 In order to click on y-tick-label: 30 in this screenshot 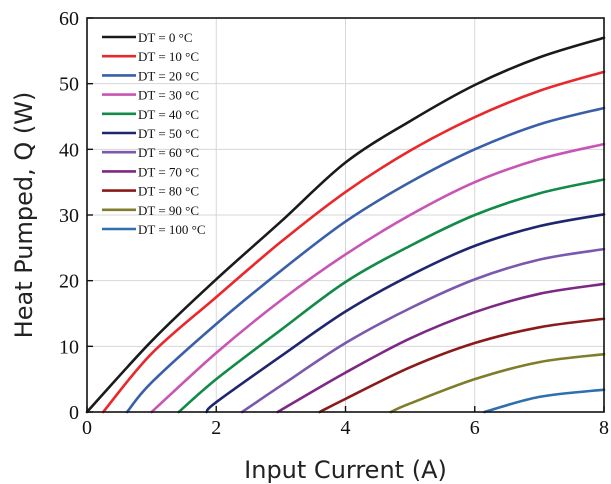, I will do `click(69, 216)`.